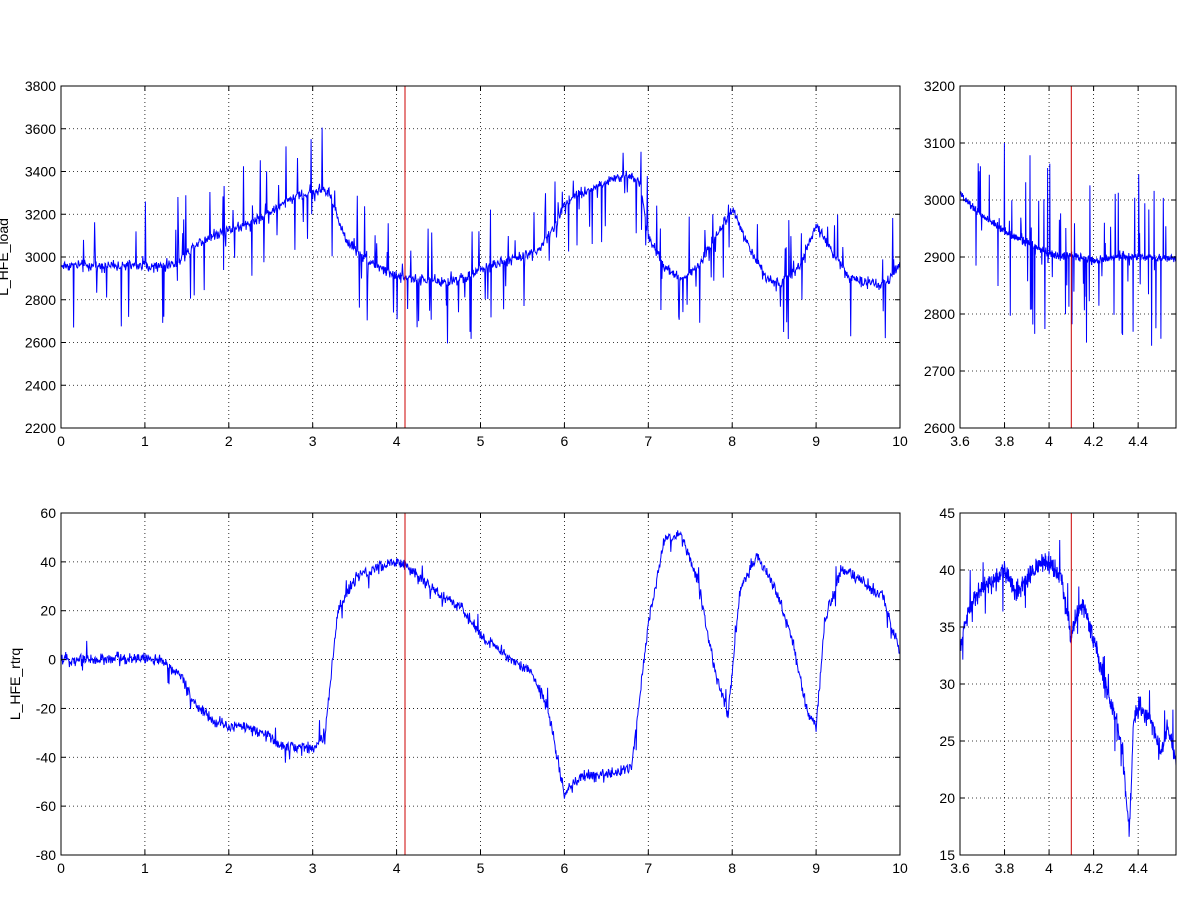 The width and height of the screenshot is (1200, 900). Describe the element at coordinates (1005, 441) in the screenshot. I see `load-zoom-xtick-label: 3.8` at that location.